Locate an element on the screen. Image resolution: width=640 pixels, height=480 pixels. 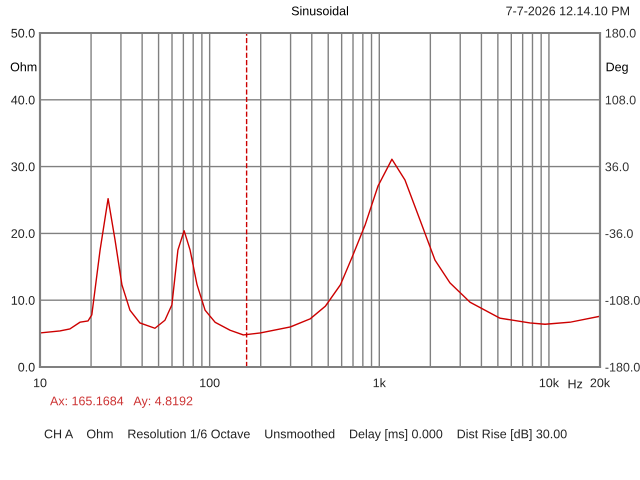
y-tick-label: 30.0 is located at coordinates (23, 167).